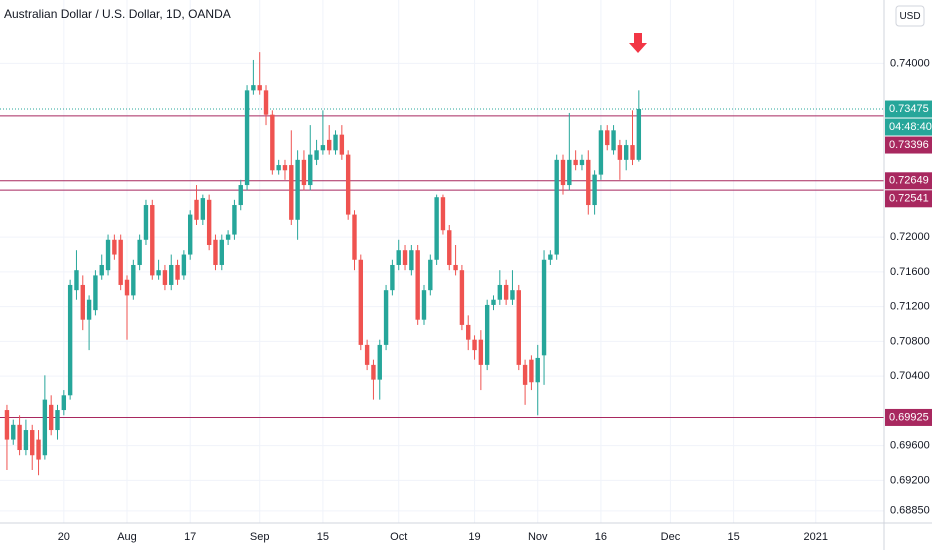 The image size is (932, 550). What do you see at coordinates (260, 537) in the screenshot?
I see `x-tick-label: Sep` at bounding box center [260, 537].